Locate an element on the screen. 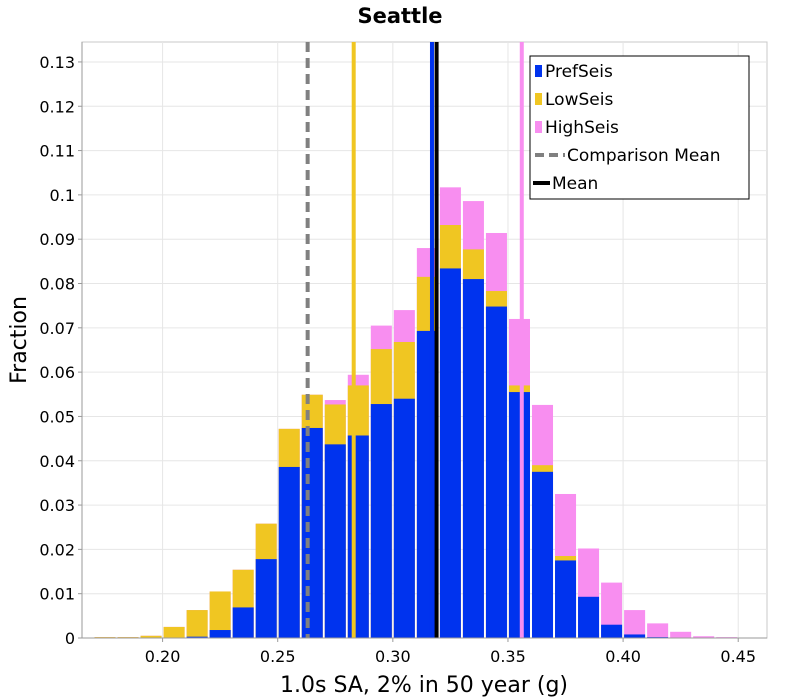 The height and width of the screenshot is (700, 800). legend-swatch-highseis is located at coordinates (538, 127).